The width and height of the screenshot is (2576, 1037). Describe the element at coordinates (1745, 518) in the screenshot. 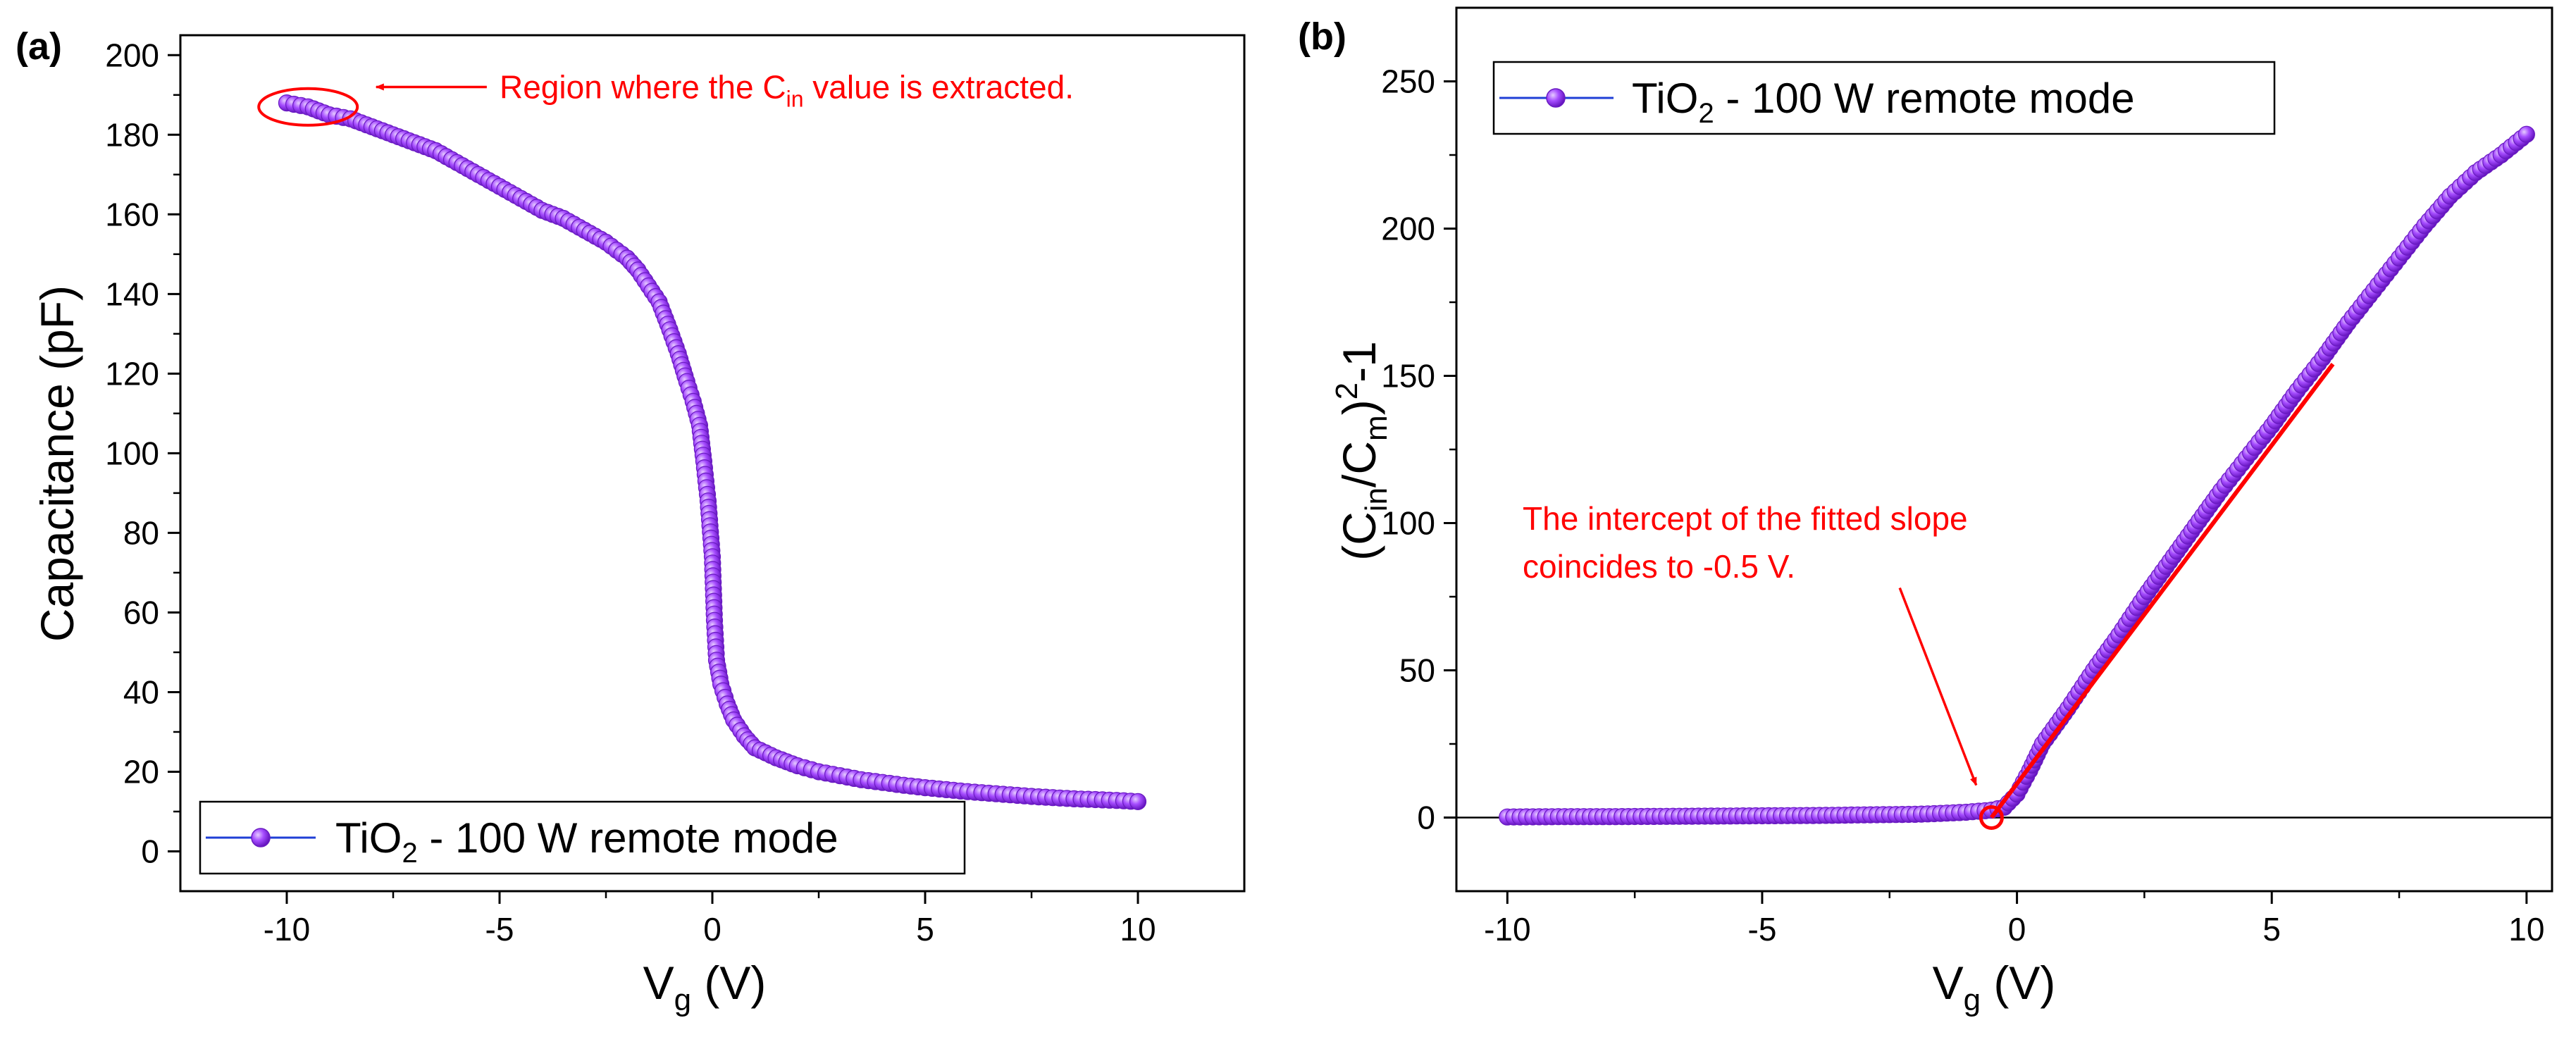

I see `intercept-annotation-line-1: The intercept of the fitted slope` at that location.